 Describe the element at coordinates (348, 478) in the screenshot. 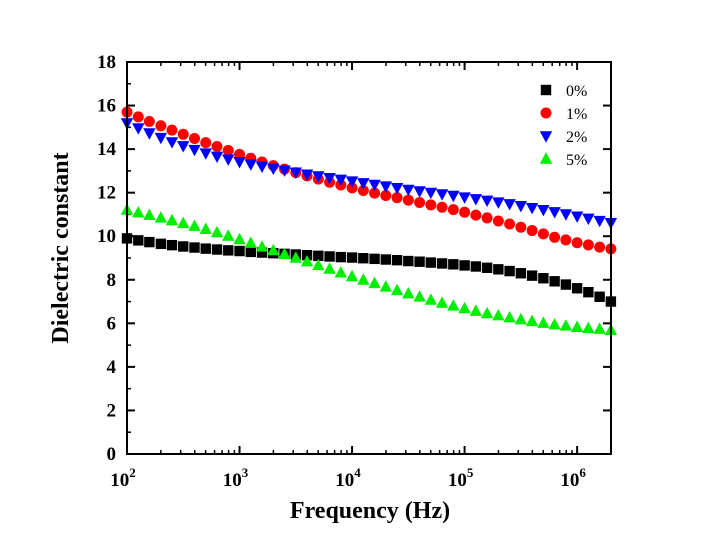

I see `x-tick-label: 10⁴` at that location.